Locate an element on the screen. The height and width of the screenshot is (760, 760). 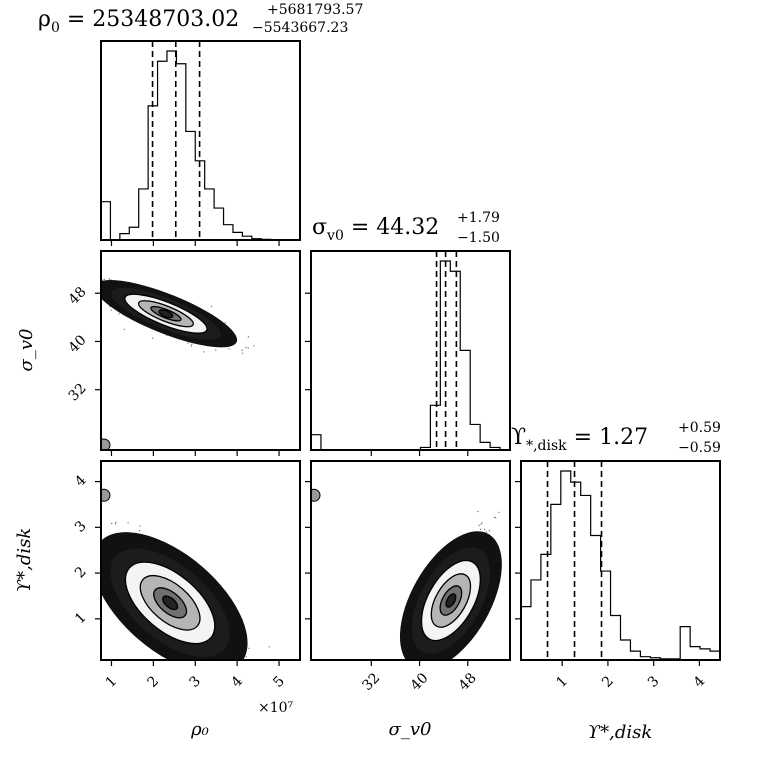
panel-sigma-upsilon is located at coordinates (406, 574).